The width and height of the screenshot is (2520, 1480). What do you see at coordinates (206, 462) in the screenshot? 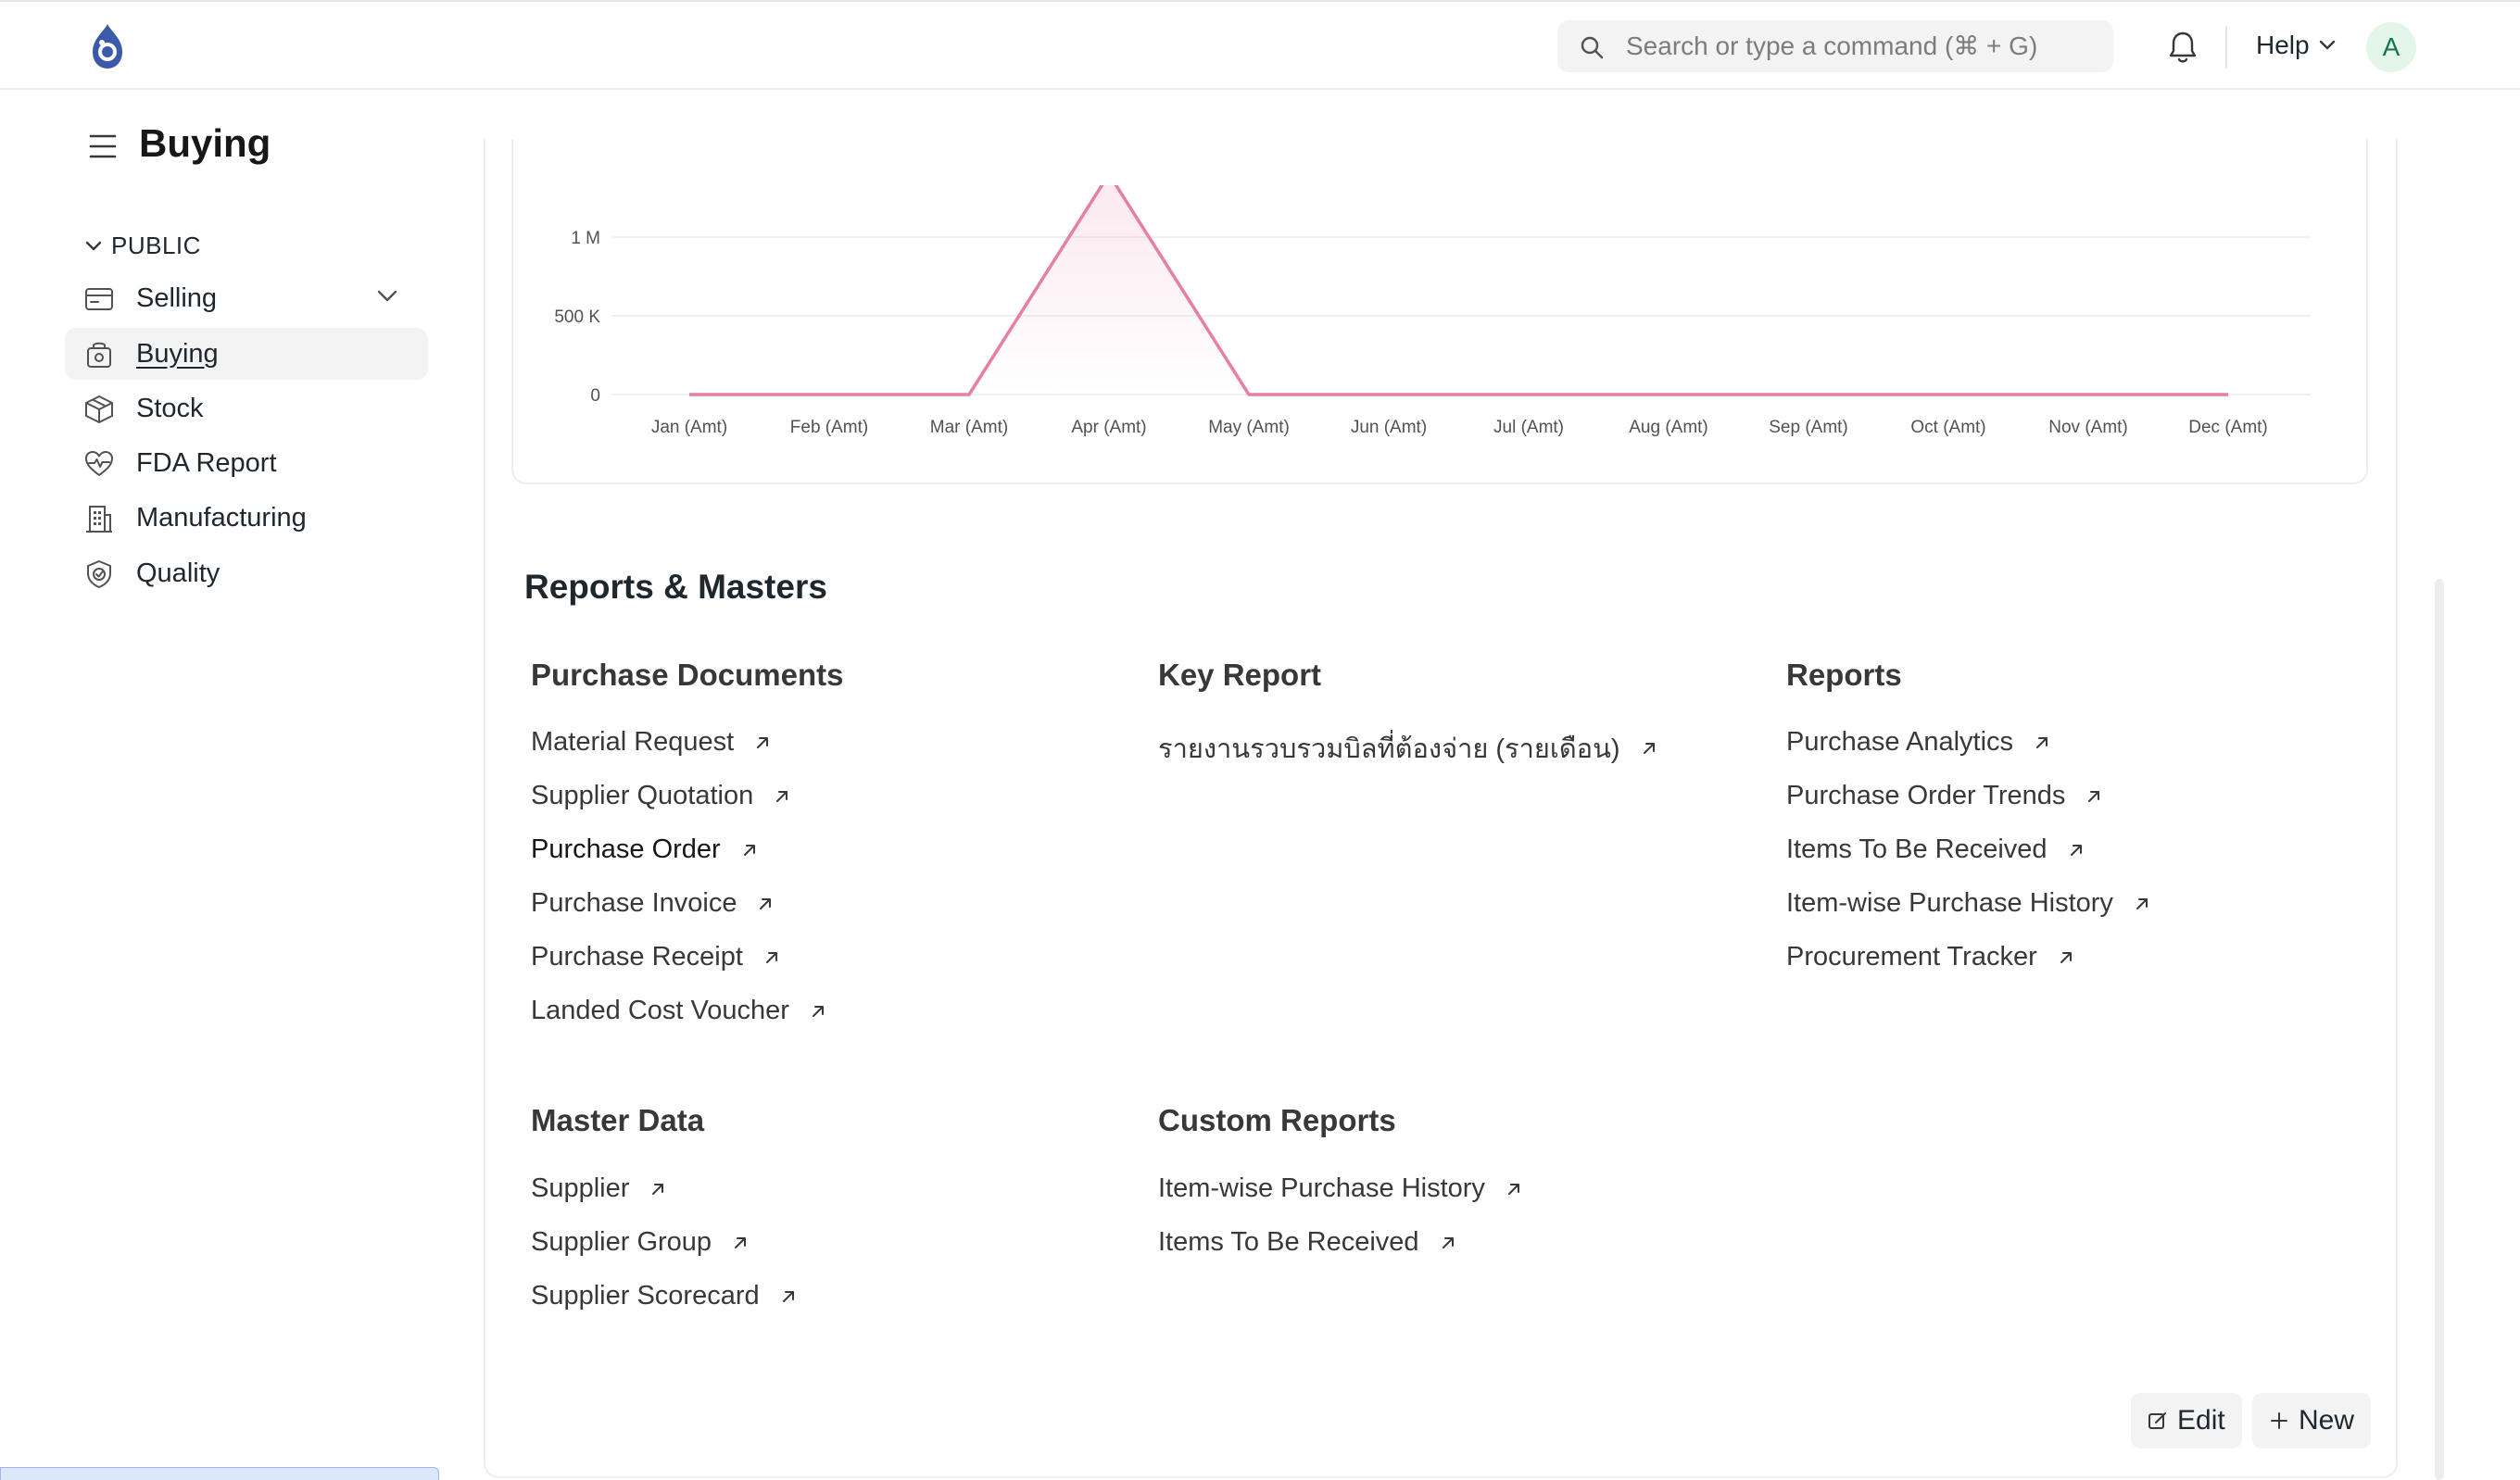
I see `sidebar-item-label: FDA Report` at bounding box center [206, 462].